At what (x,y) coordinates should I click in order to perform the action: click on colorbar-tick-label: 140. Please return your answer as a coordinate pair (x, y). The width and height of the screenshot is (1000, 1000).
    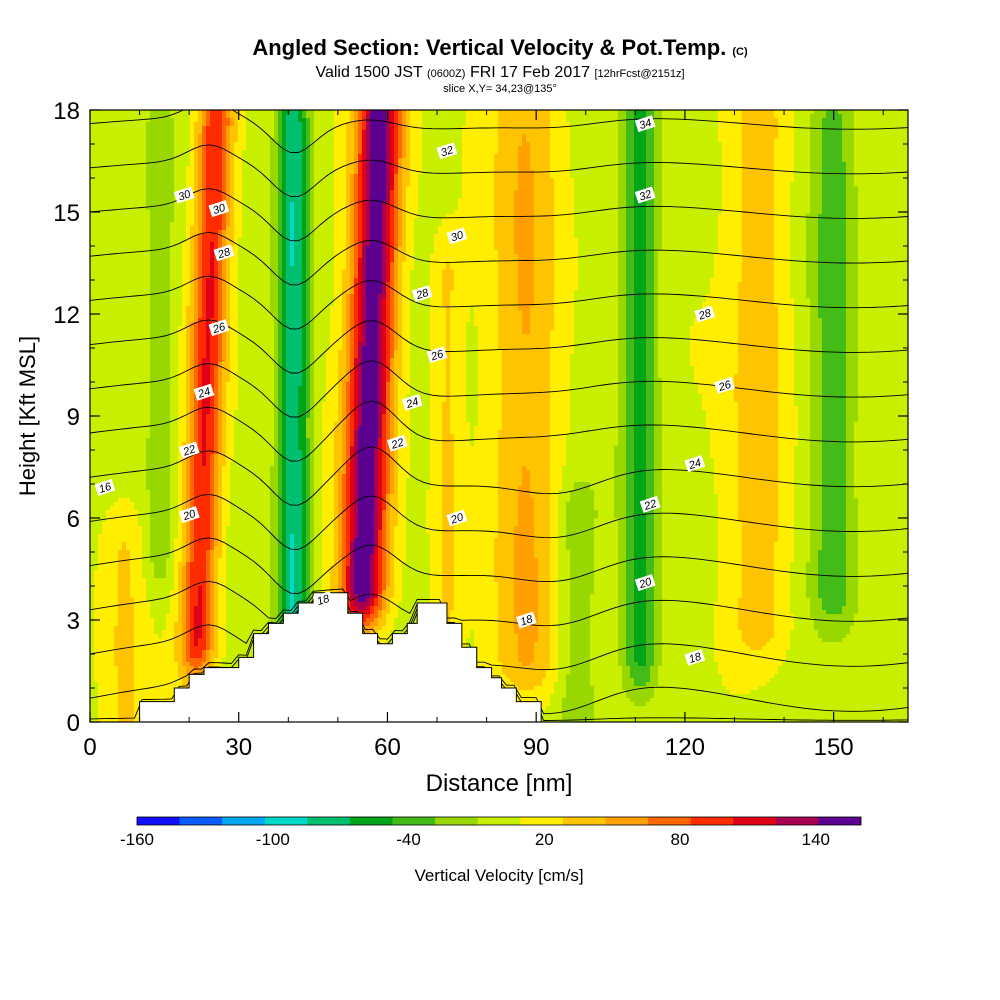
    Looking at the image, I should click on (816, 839).